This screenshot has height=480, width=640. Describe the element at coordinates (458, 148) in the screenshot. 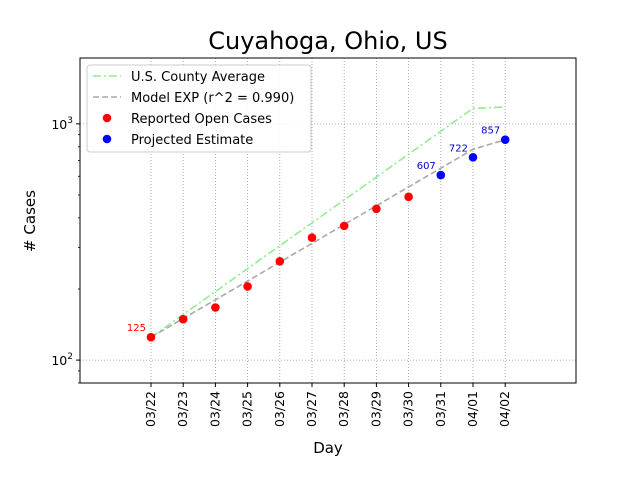

I see `data-label: 722` at that location.